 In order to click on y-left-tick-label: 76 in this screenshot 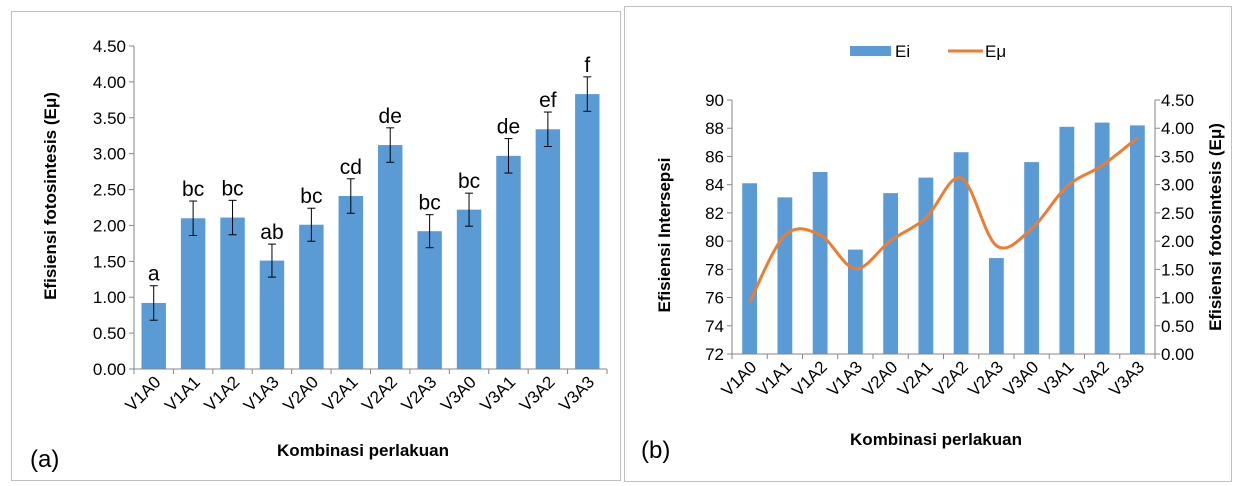, I will do `click(714, 298)`.